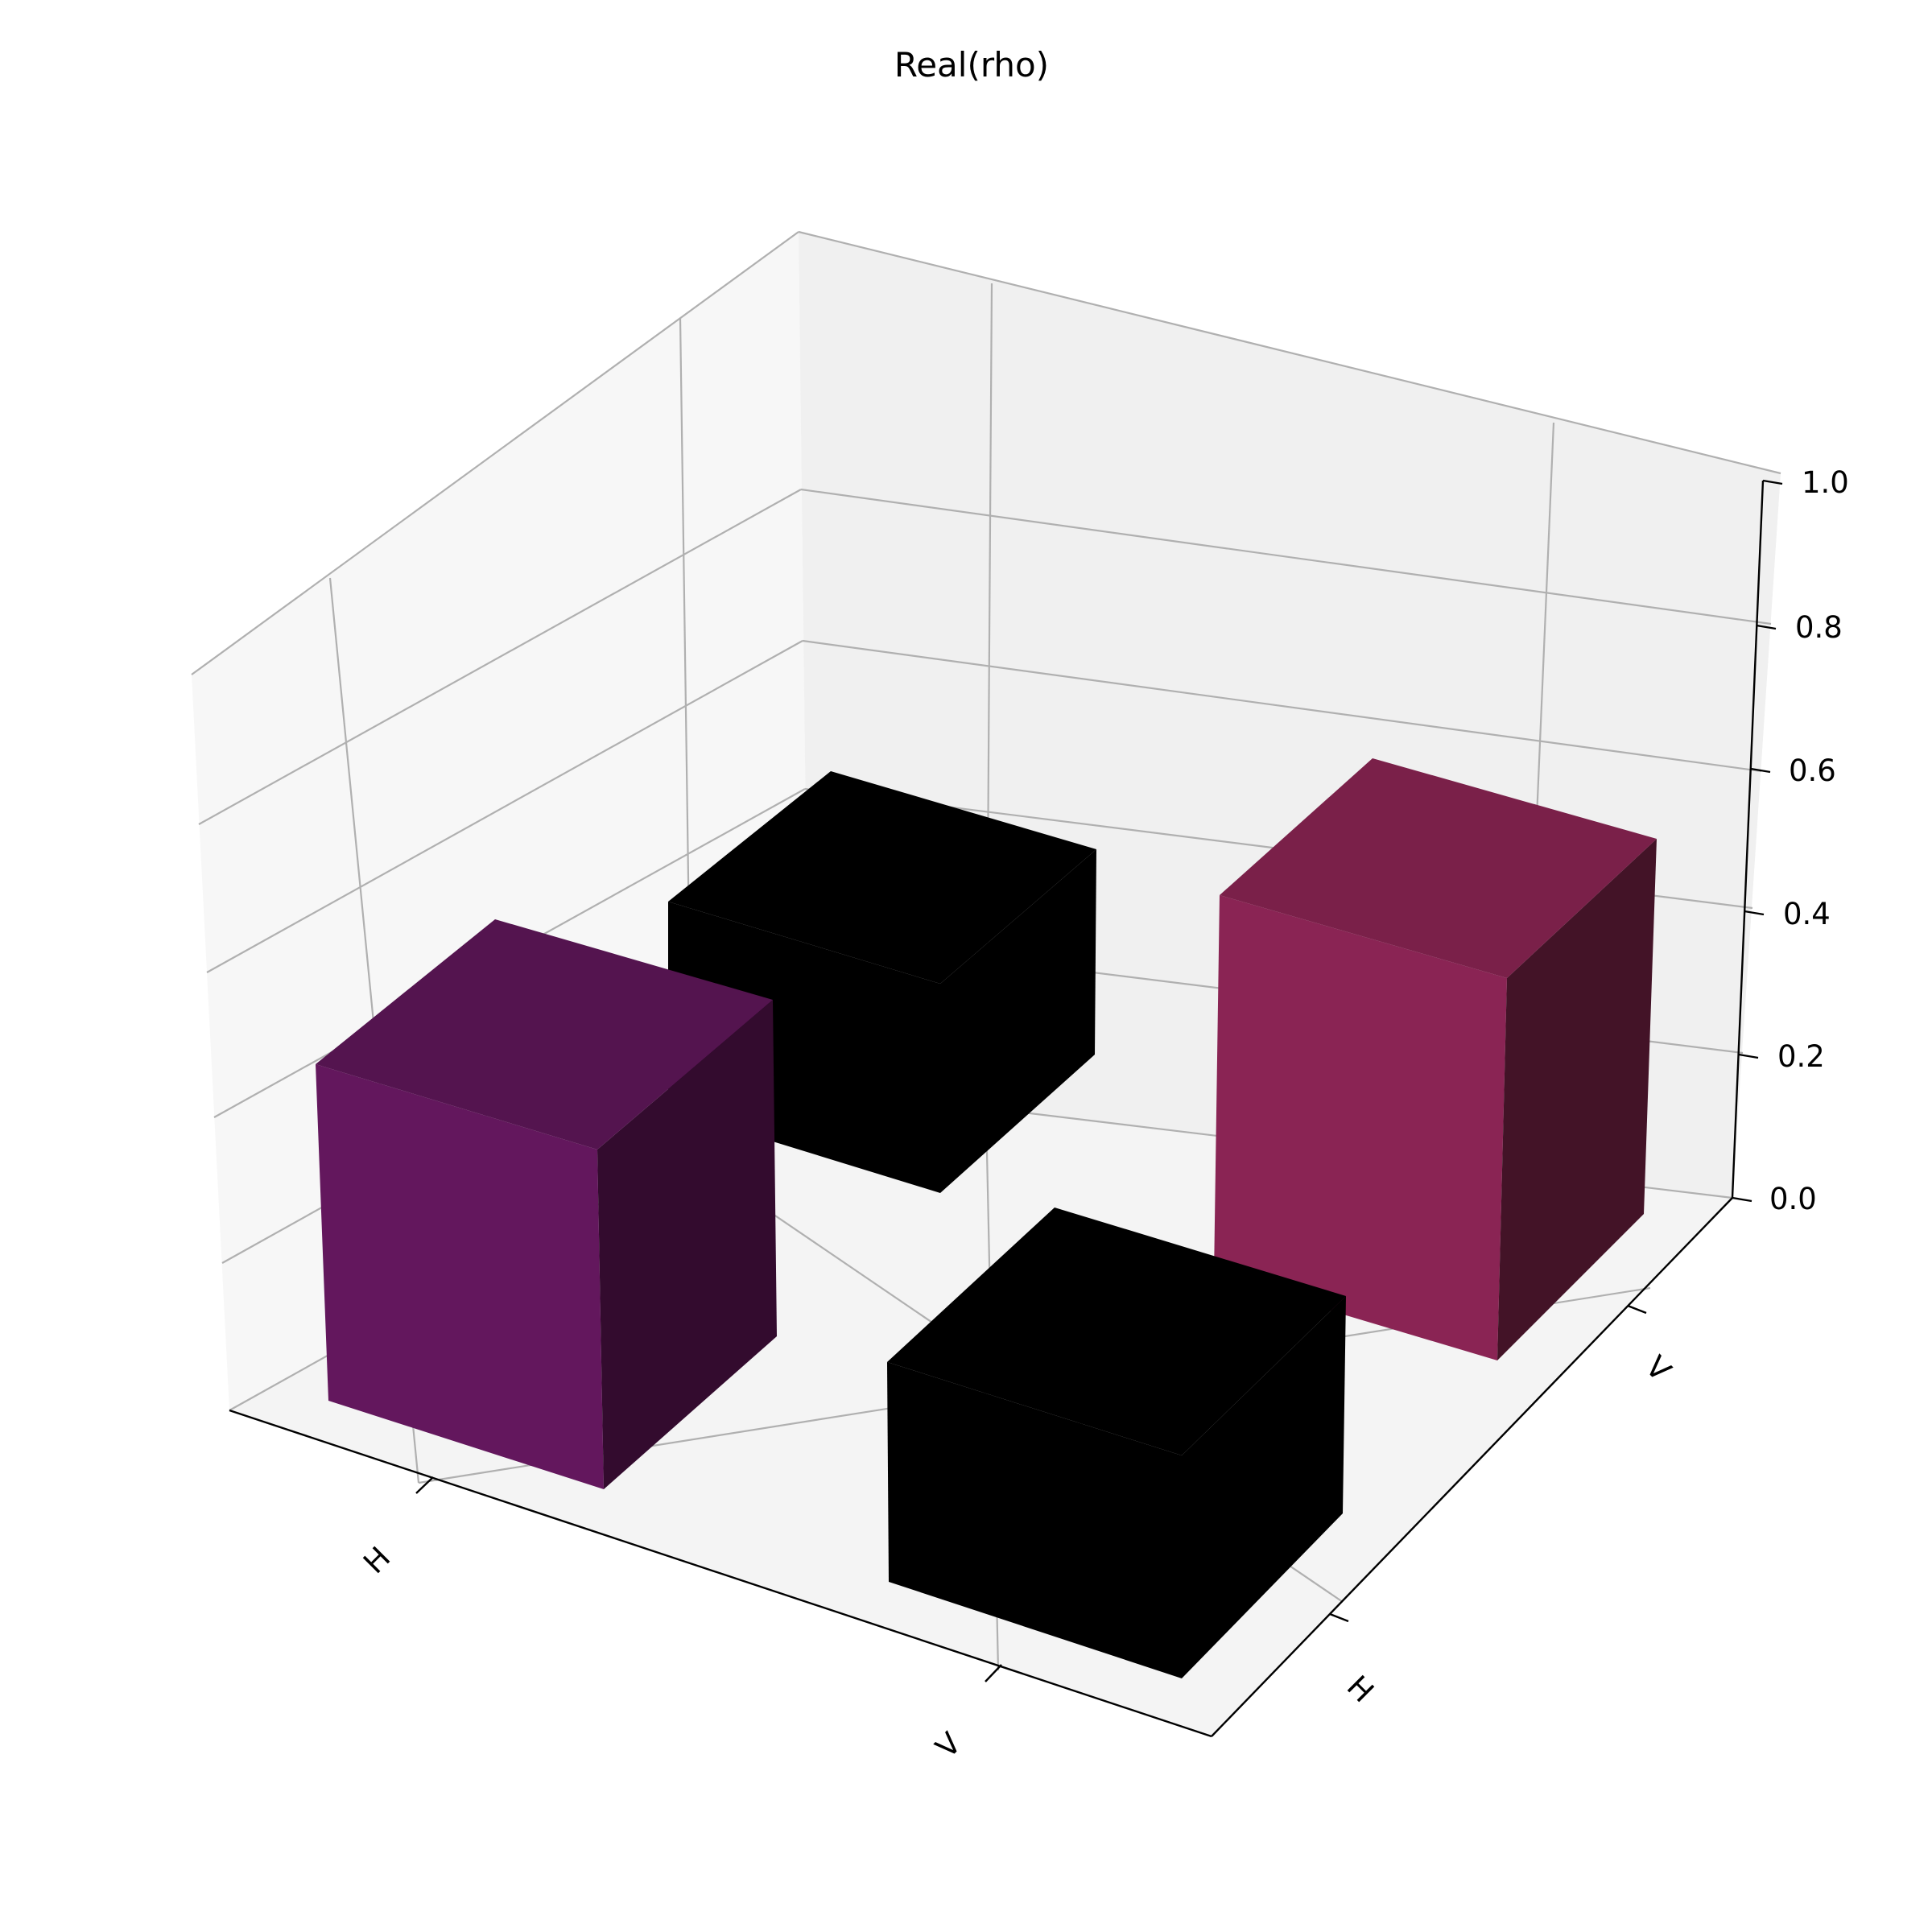  I want to click on bar-group-H-H, so click(546, 1204).